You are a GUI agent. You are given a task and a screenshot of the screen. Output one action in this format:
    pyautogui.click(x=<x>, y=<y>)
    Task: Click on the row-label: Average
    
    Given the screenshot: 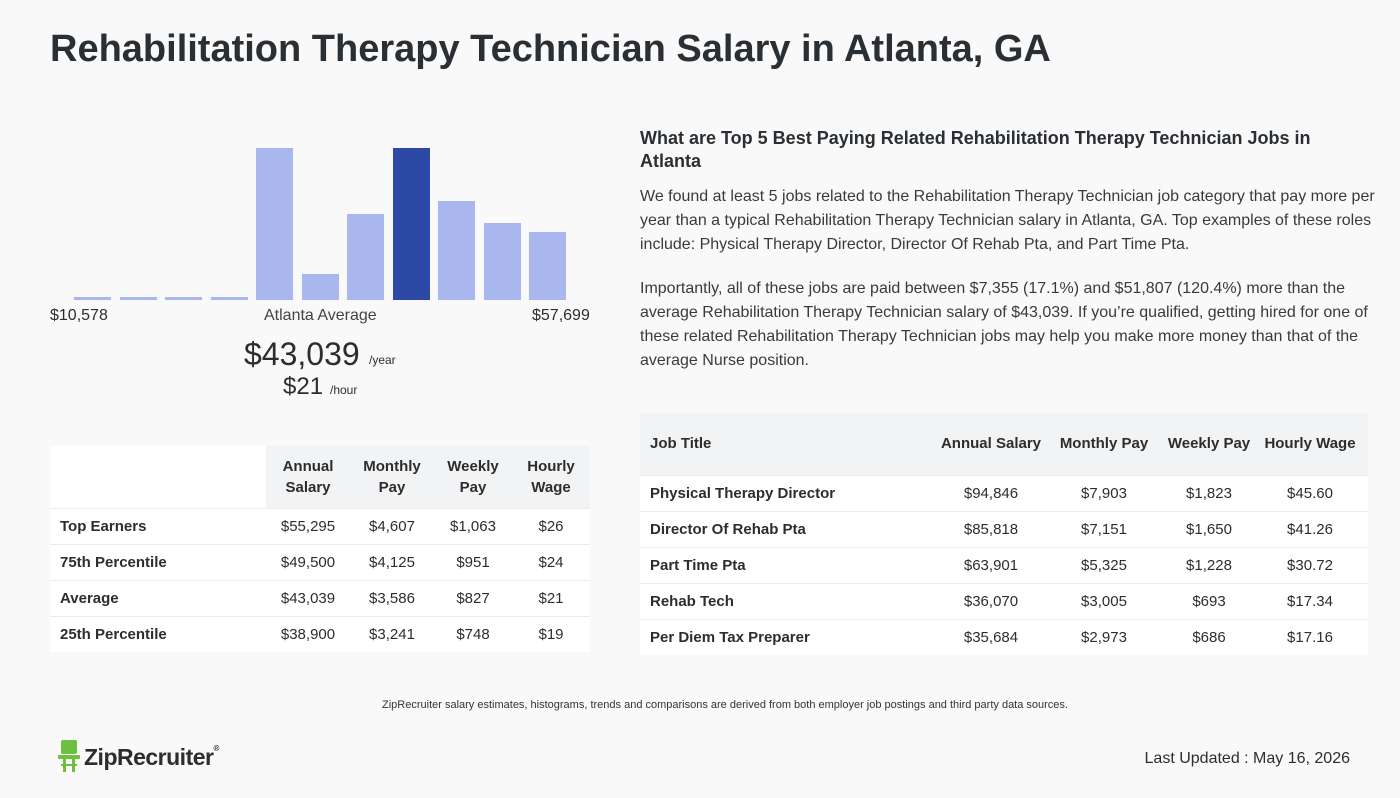 What is the action you would take?
    pyautogui.click(x=158, y=597)
    